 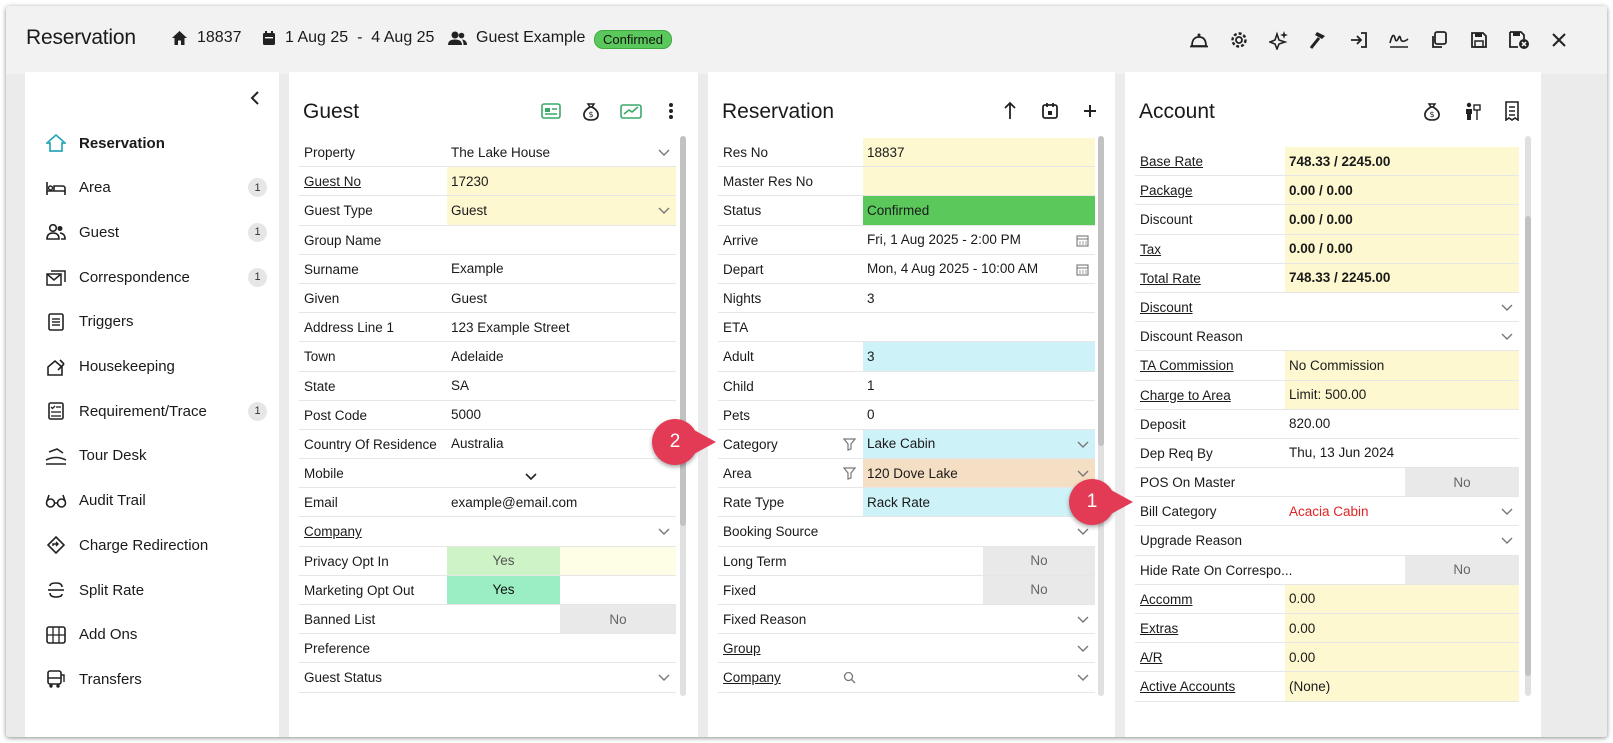 I want to click on town-field: Adelaide, so click(x=561, y=356).